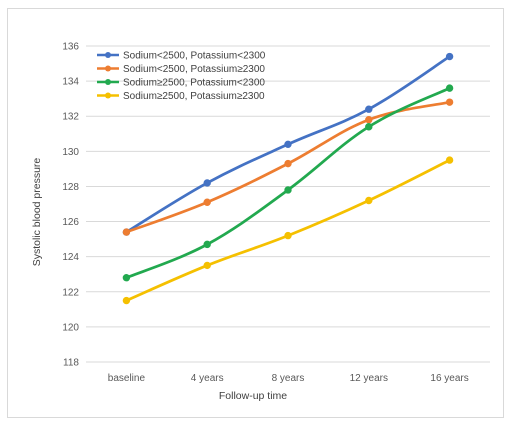  Describe the element at coordinates (70, 327) in the screenshot. I see `y-tick-label: 120` at that location.